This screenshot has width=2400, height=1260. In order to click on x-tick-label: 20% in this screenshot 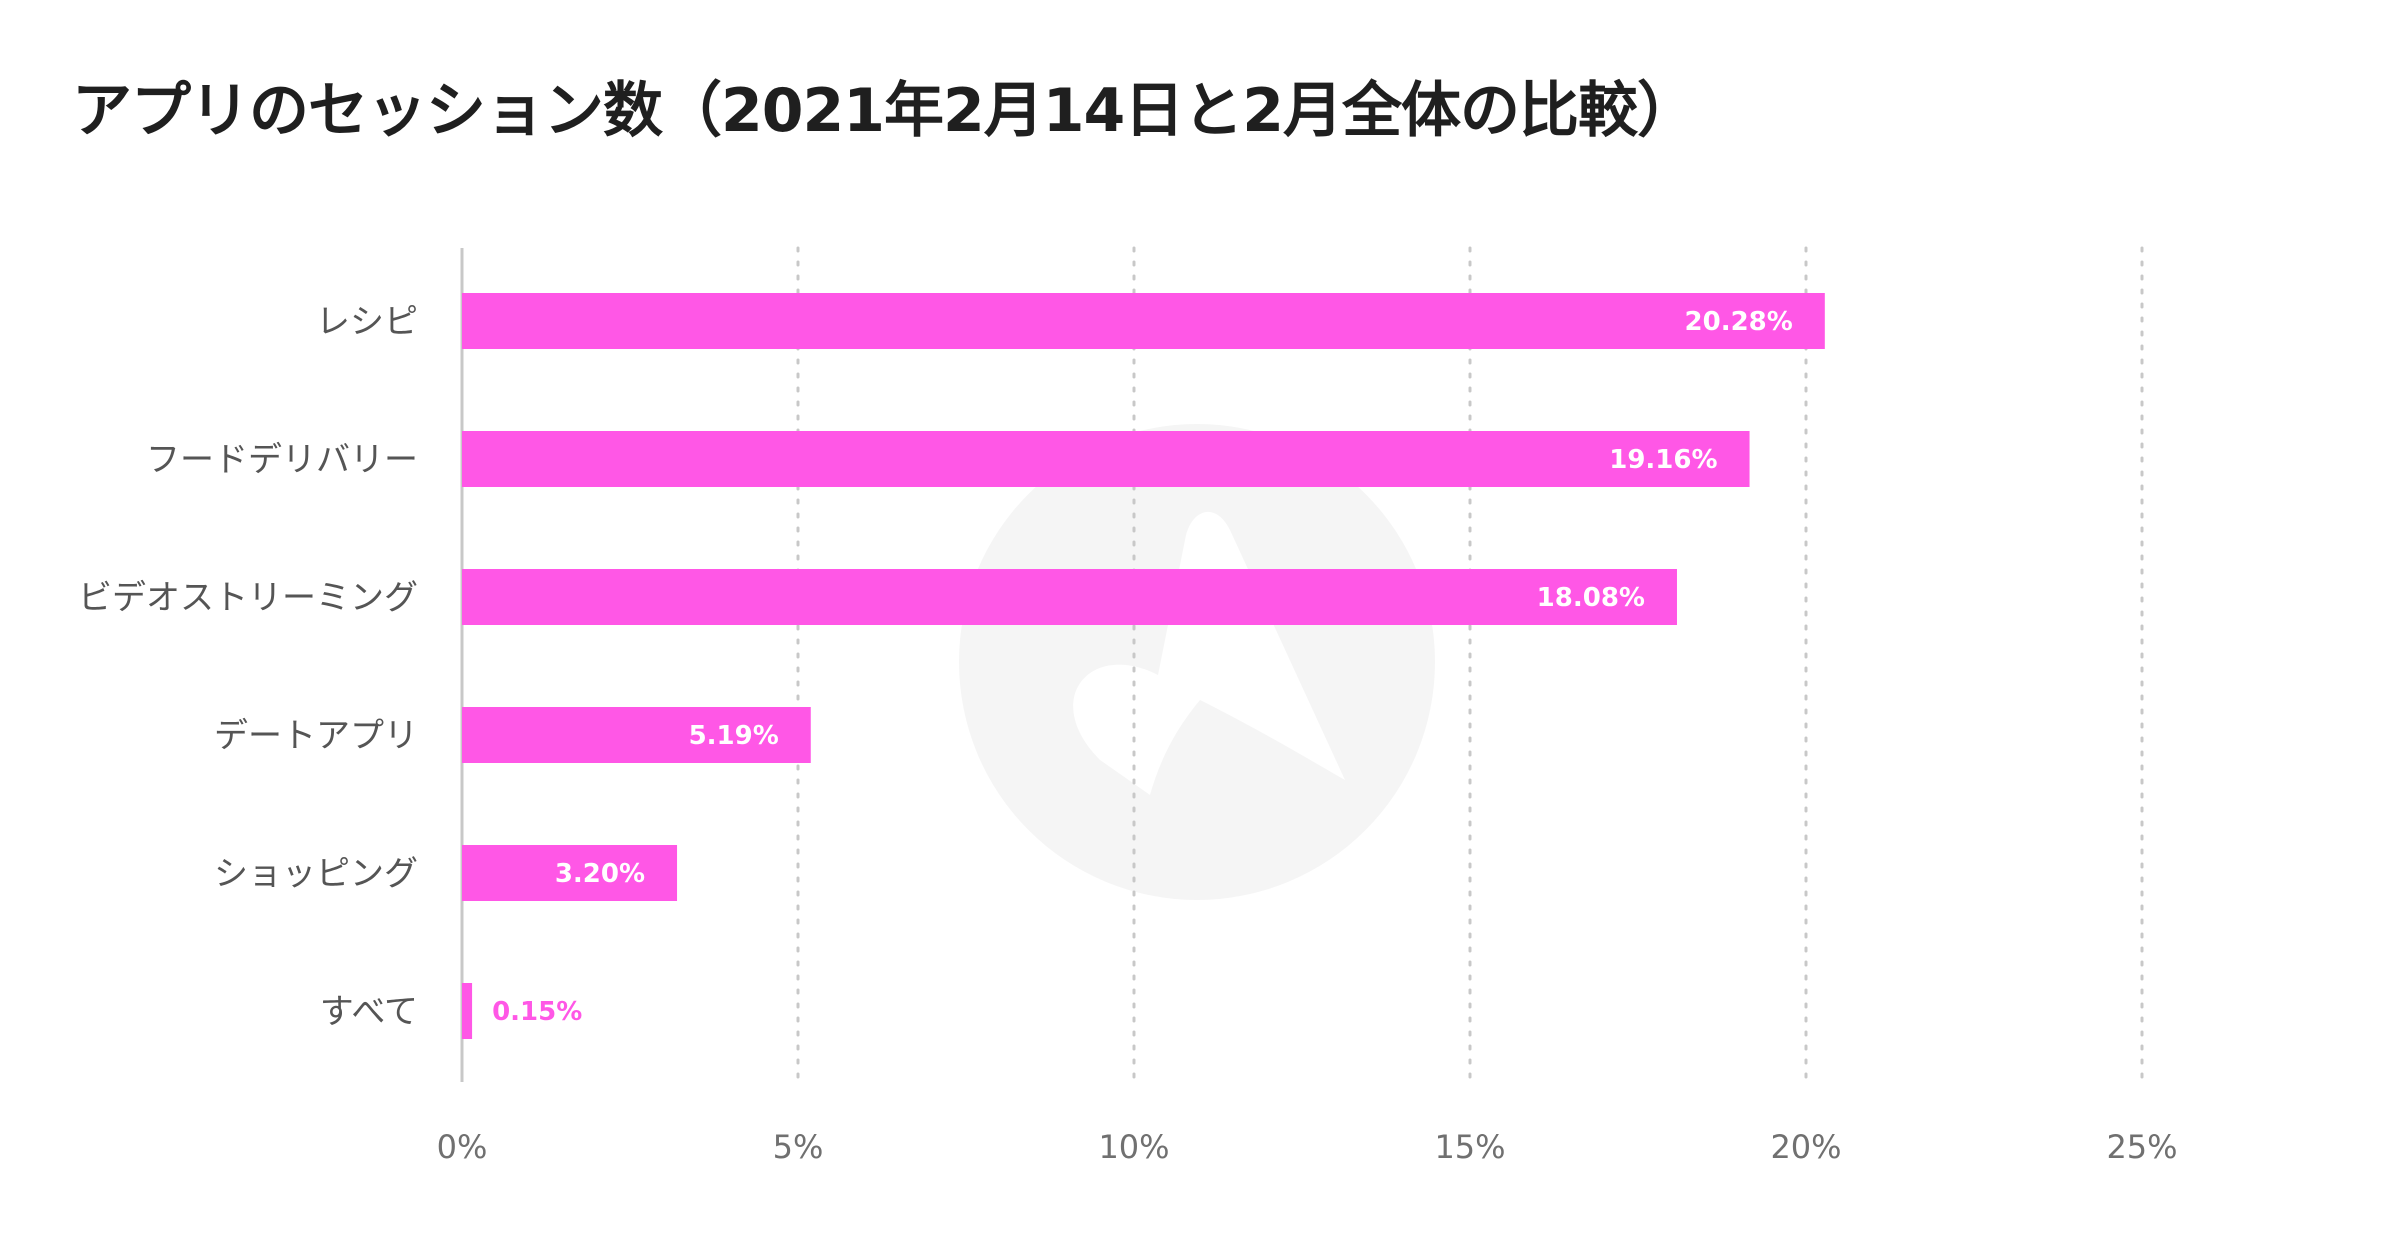, I will do `click(1805, 1147)`.